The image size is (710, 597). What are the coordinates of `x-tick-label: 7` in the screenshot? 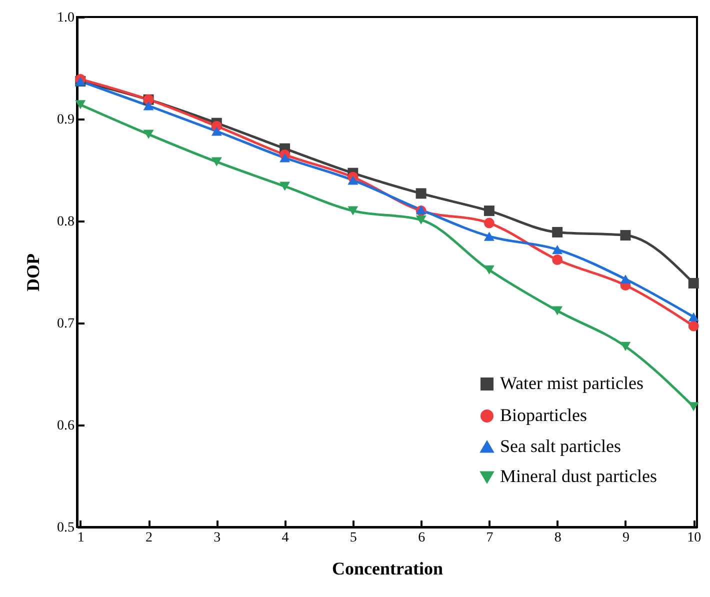 It's located at (490, 538).